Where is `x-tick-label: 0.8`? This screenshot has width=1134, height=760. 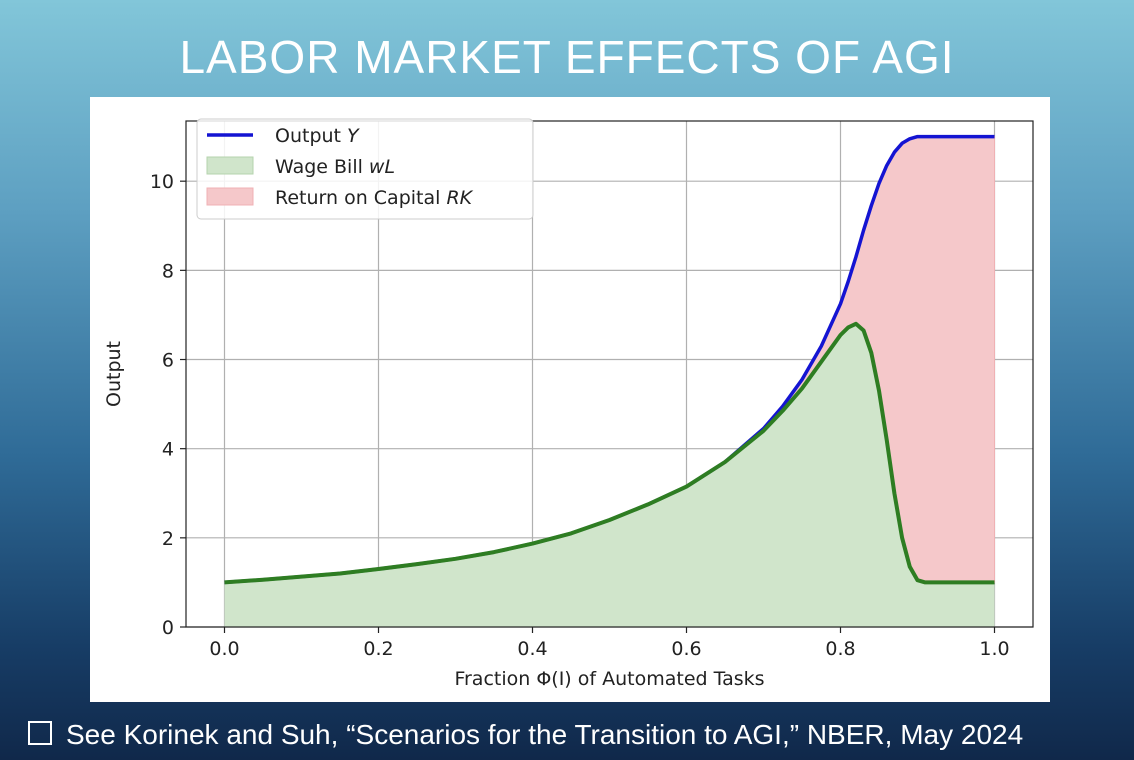 x-tick-label: 0.8 is located at coordinates (840, 649).